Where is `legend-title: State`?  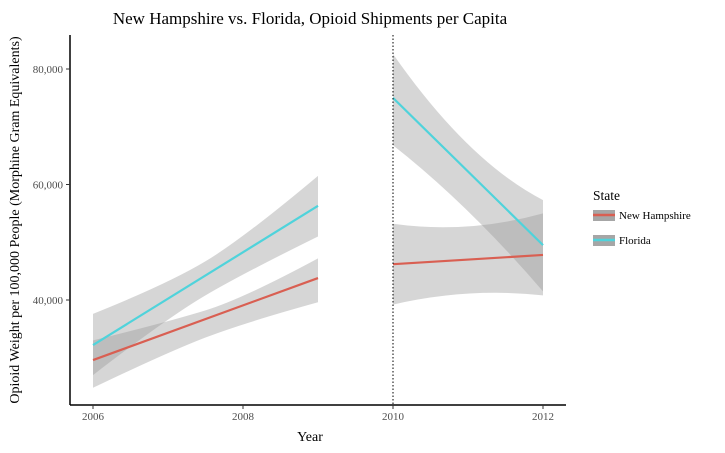 legend-title: State is located at coordinates (606, 195).